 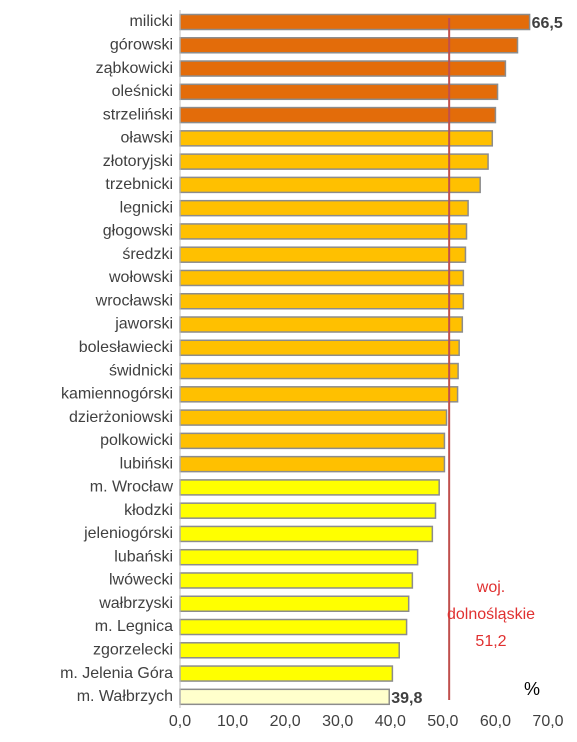 What do you see at coordinates (126, 347) in the screenshot?
I see `y-tick-label: bolesławiecki` at bounding box center [126, 347].